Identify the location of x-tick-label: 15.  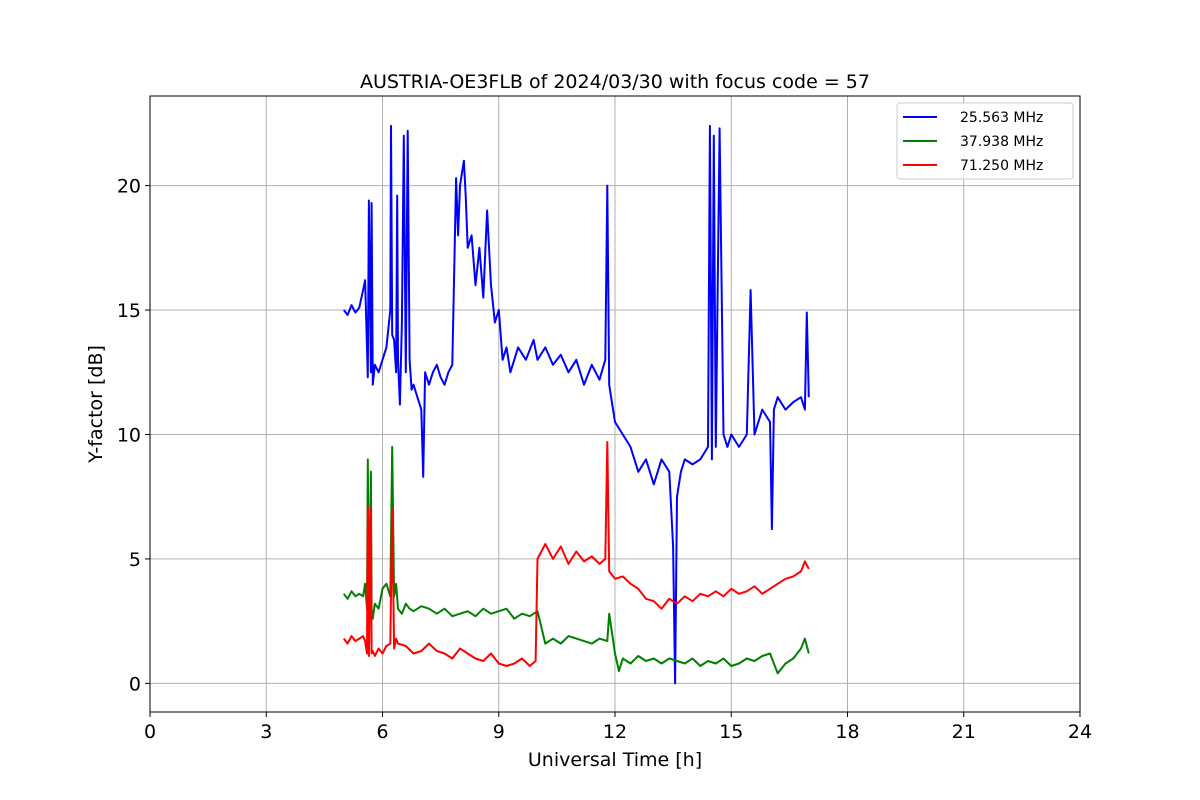
(731, 732).